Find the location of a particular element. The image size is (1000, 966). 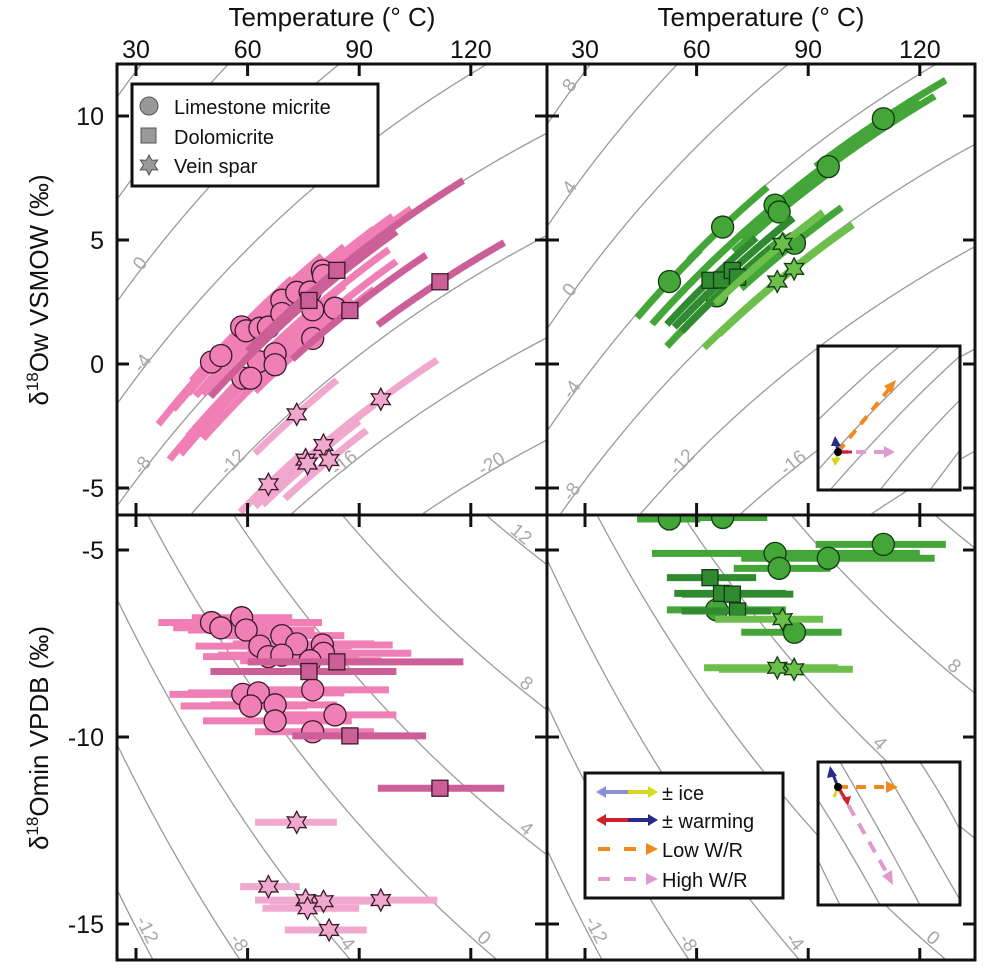

y-axis-title-bottom: δ18Omin VPDB (‰) is located at coordinates (38, 738).